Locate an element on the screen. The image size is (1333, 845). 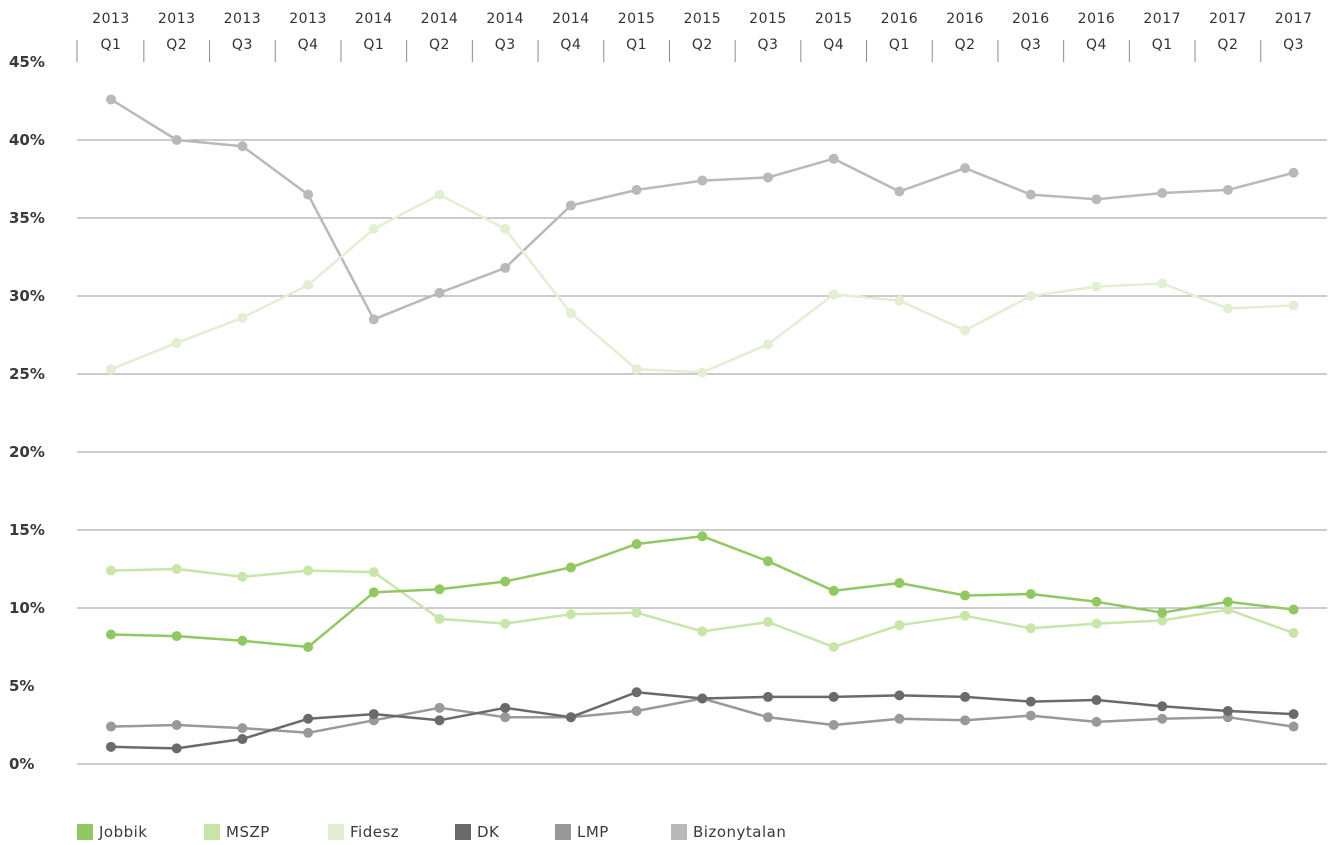
legend-label: LMP is located at coordinates (593, 832).